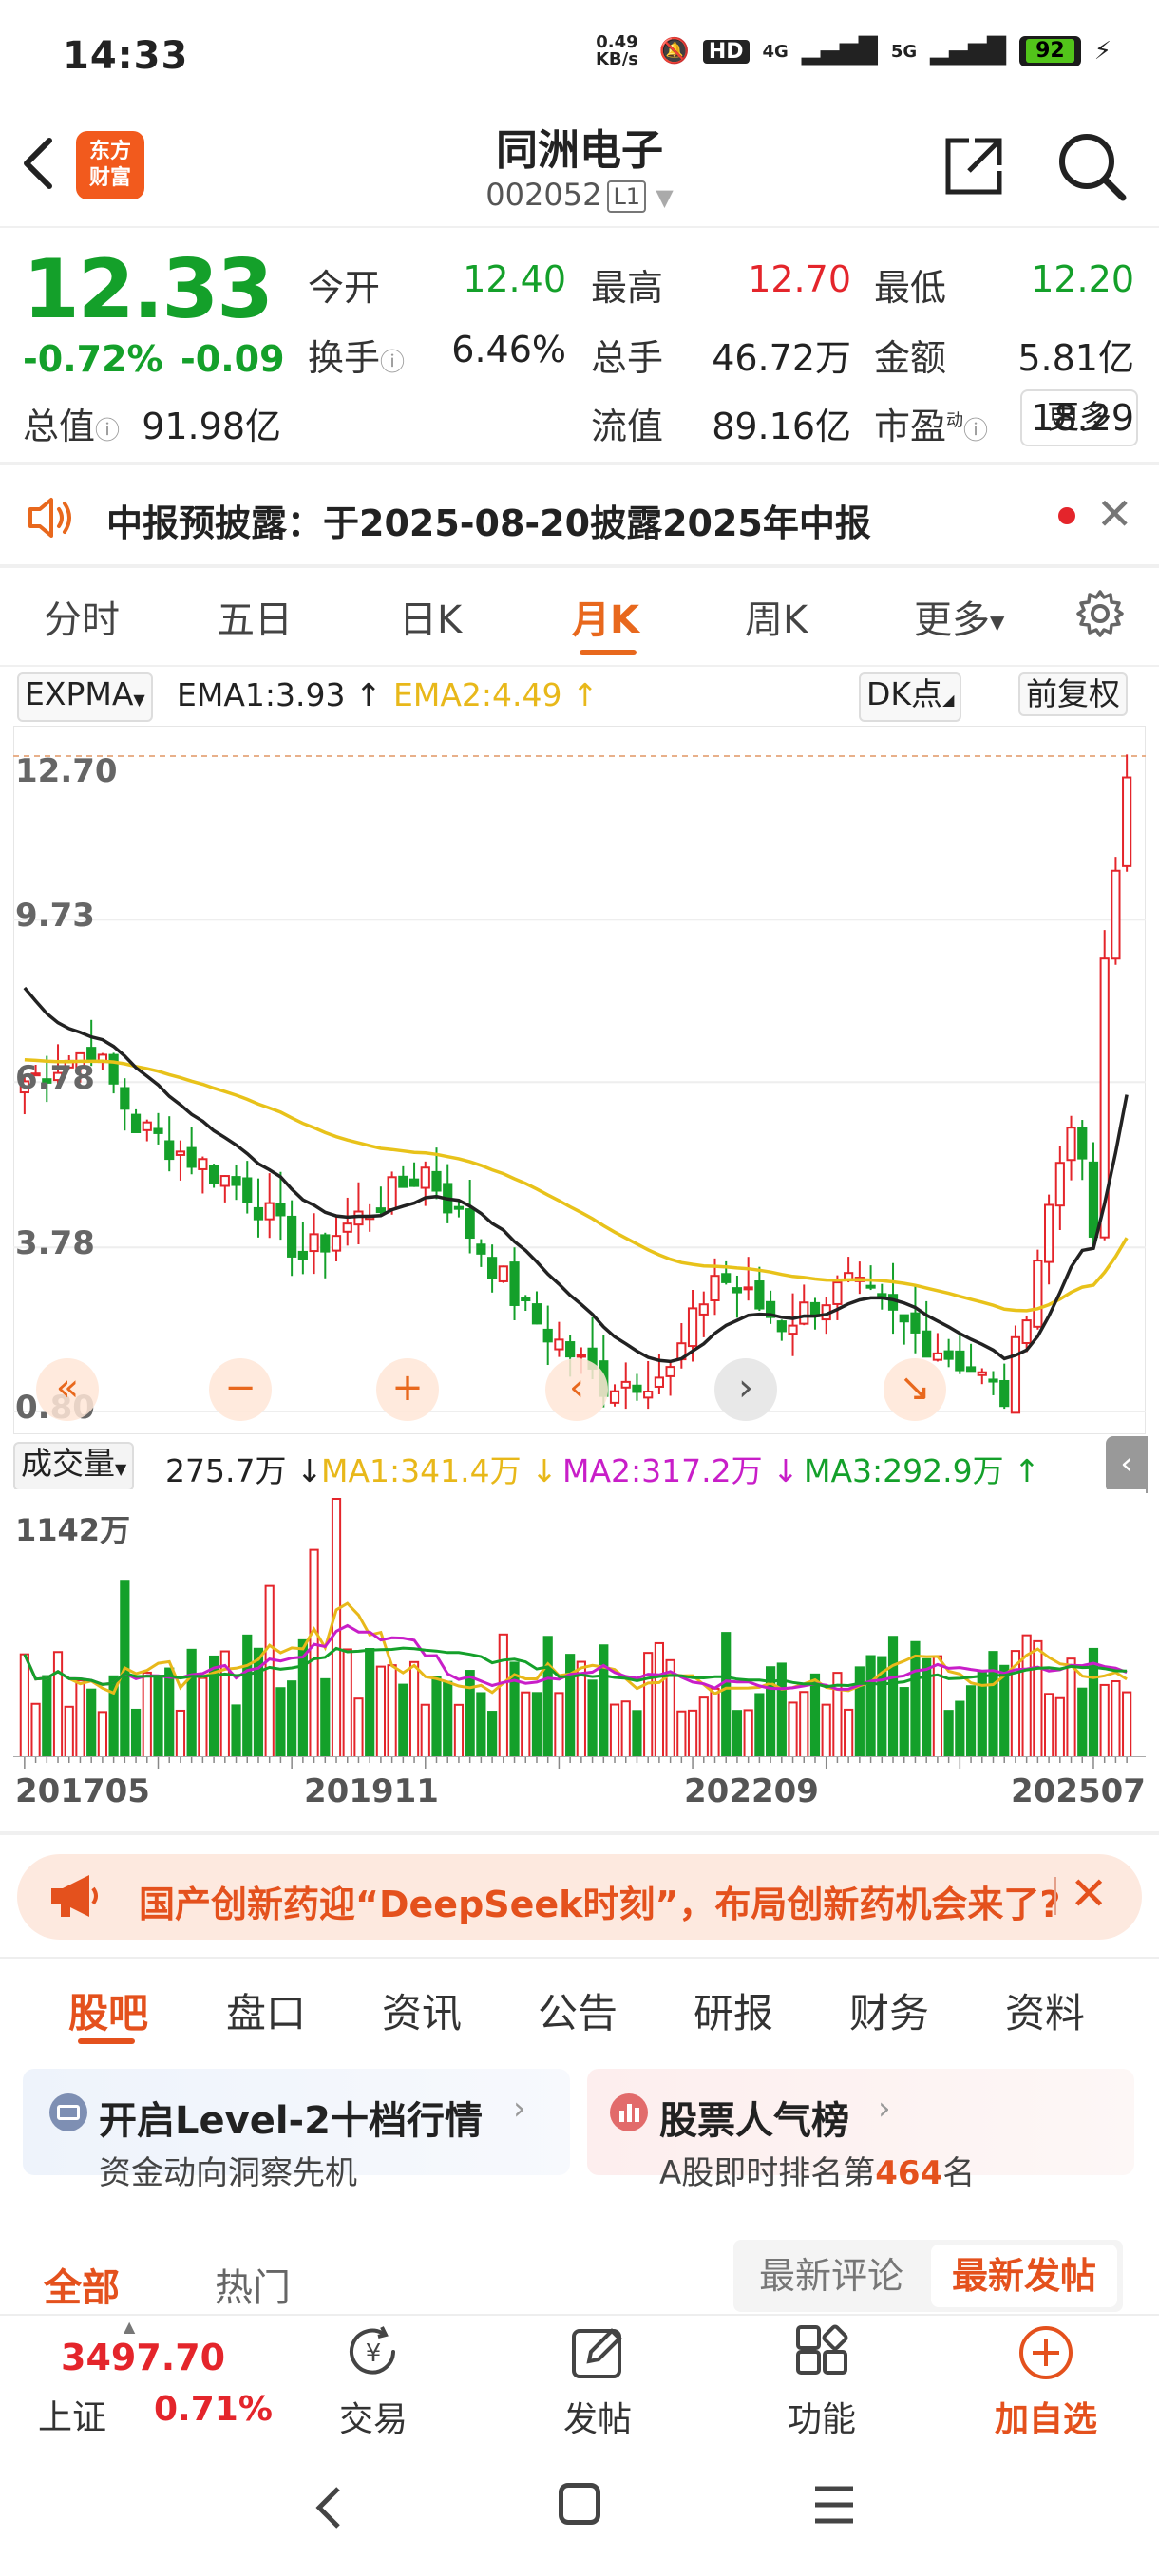 The height and width of the screenshot is (2576, 1159). I want to click on zoom-in-button: +, so click(407, 1389).